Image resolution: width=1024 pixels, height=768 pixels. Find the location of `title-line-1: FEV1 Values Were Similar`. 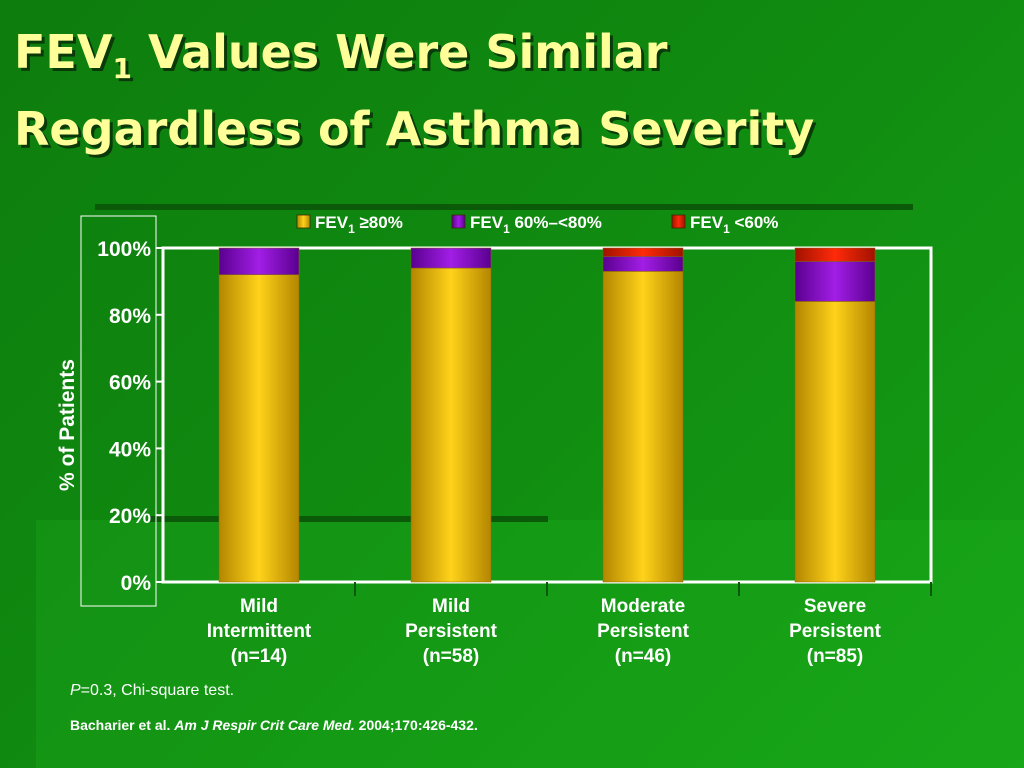

title-line-1: FEV1 Values Were Similar is located at coordinates (341, 55).